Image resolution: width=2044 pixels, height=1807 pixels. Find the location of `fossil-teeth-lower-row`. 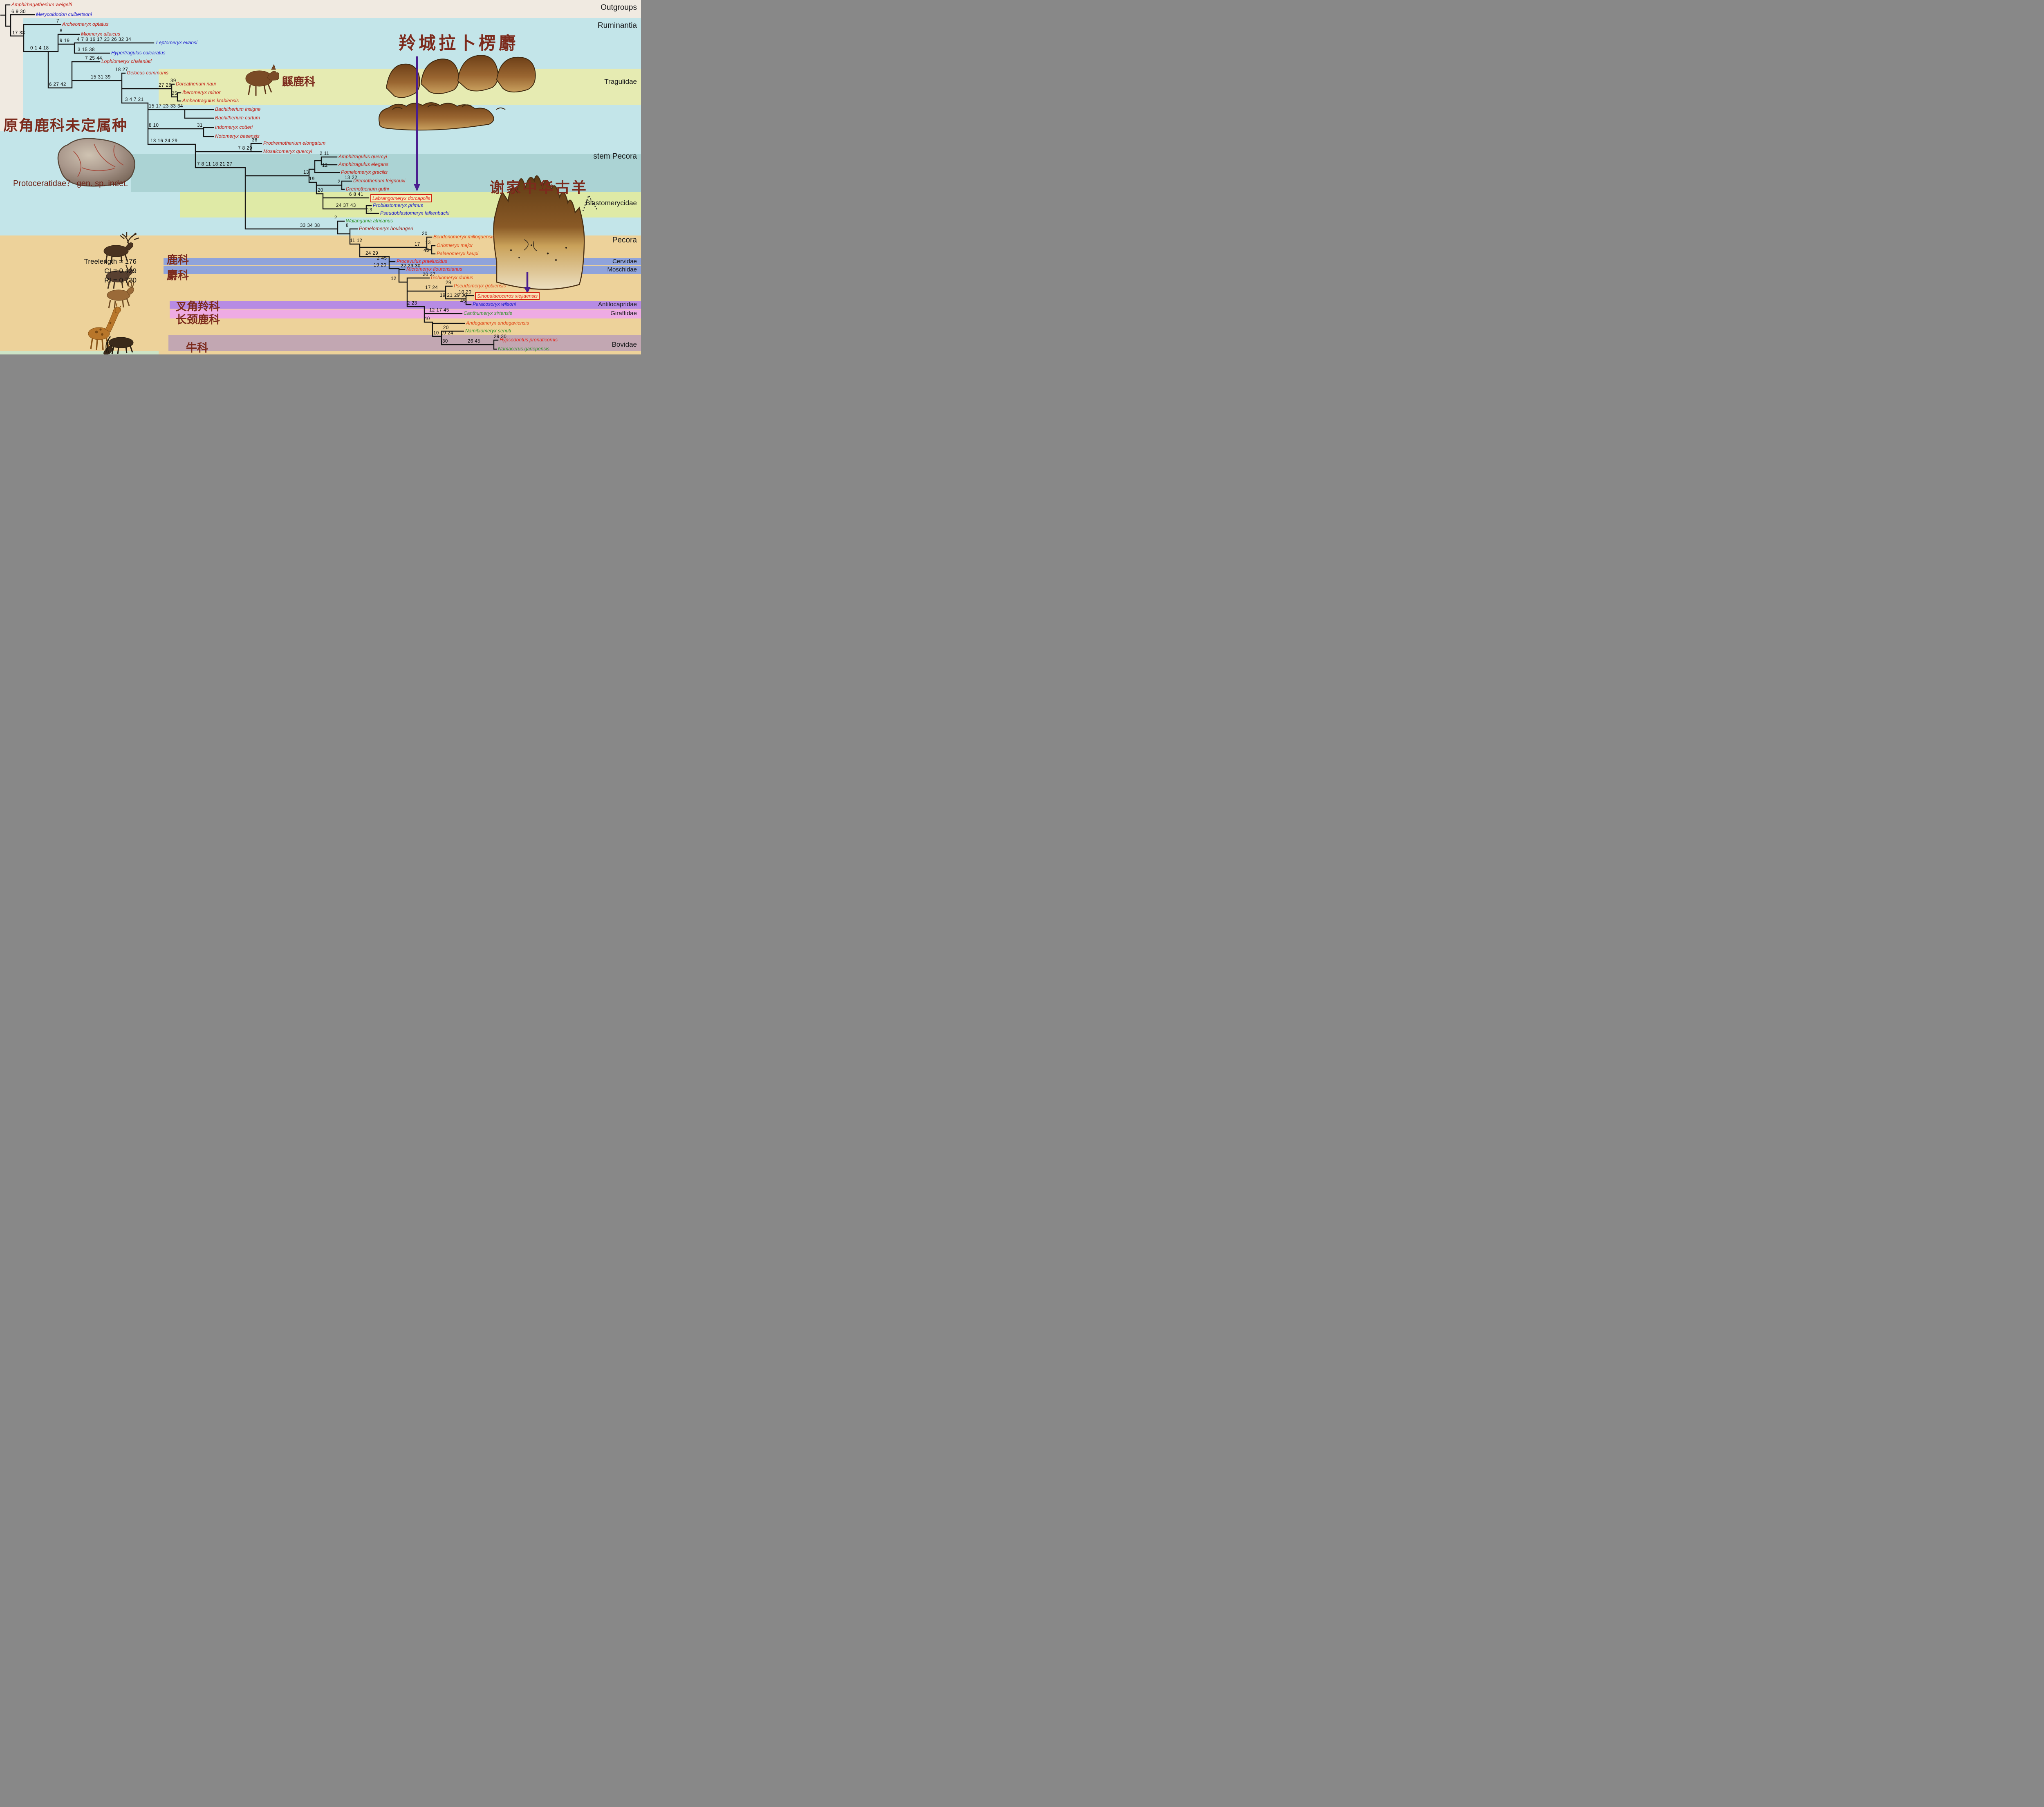

fossil-teeth-lower-row is located at coordinates (442, 116).